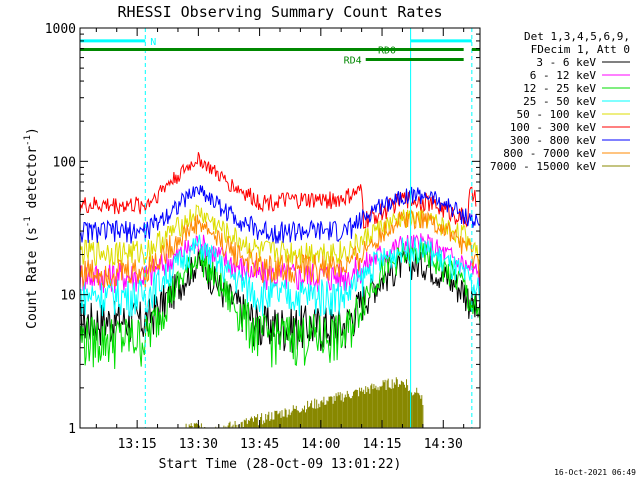 This screenshot has width=640, height=480. What do you see at coordinates (64, 162) in the screenshot?
I see `y-tick-label-2: 100` at bounding box center [64, 162].